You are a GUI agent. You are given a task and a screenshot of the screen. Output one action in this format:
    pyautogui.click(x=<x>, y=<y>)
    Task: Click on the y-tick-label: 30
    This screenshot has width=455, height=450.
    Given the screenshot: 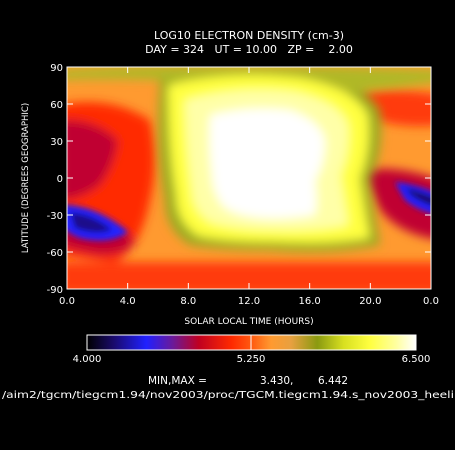 What is the action you would take?
    pyautogui.click(x=56, y=142)
    